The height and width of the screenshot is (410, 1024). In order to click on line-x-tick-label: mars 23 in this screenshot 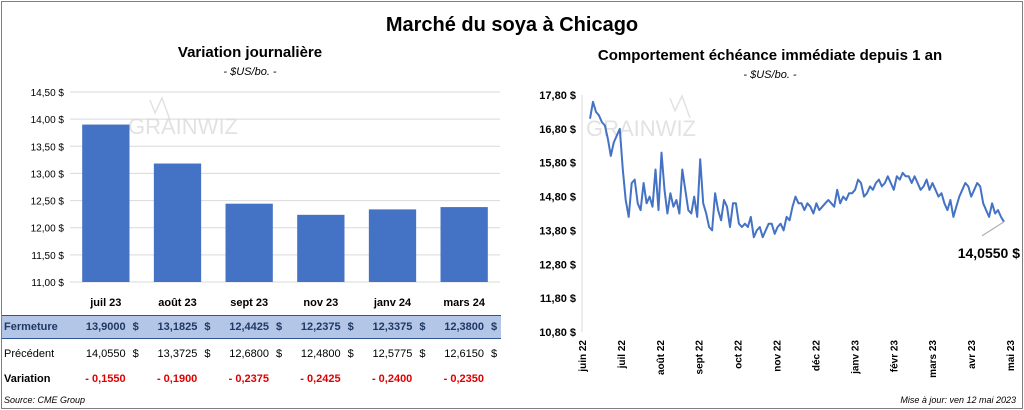, I will do `click(933, 359)`.